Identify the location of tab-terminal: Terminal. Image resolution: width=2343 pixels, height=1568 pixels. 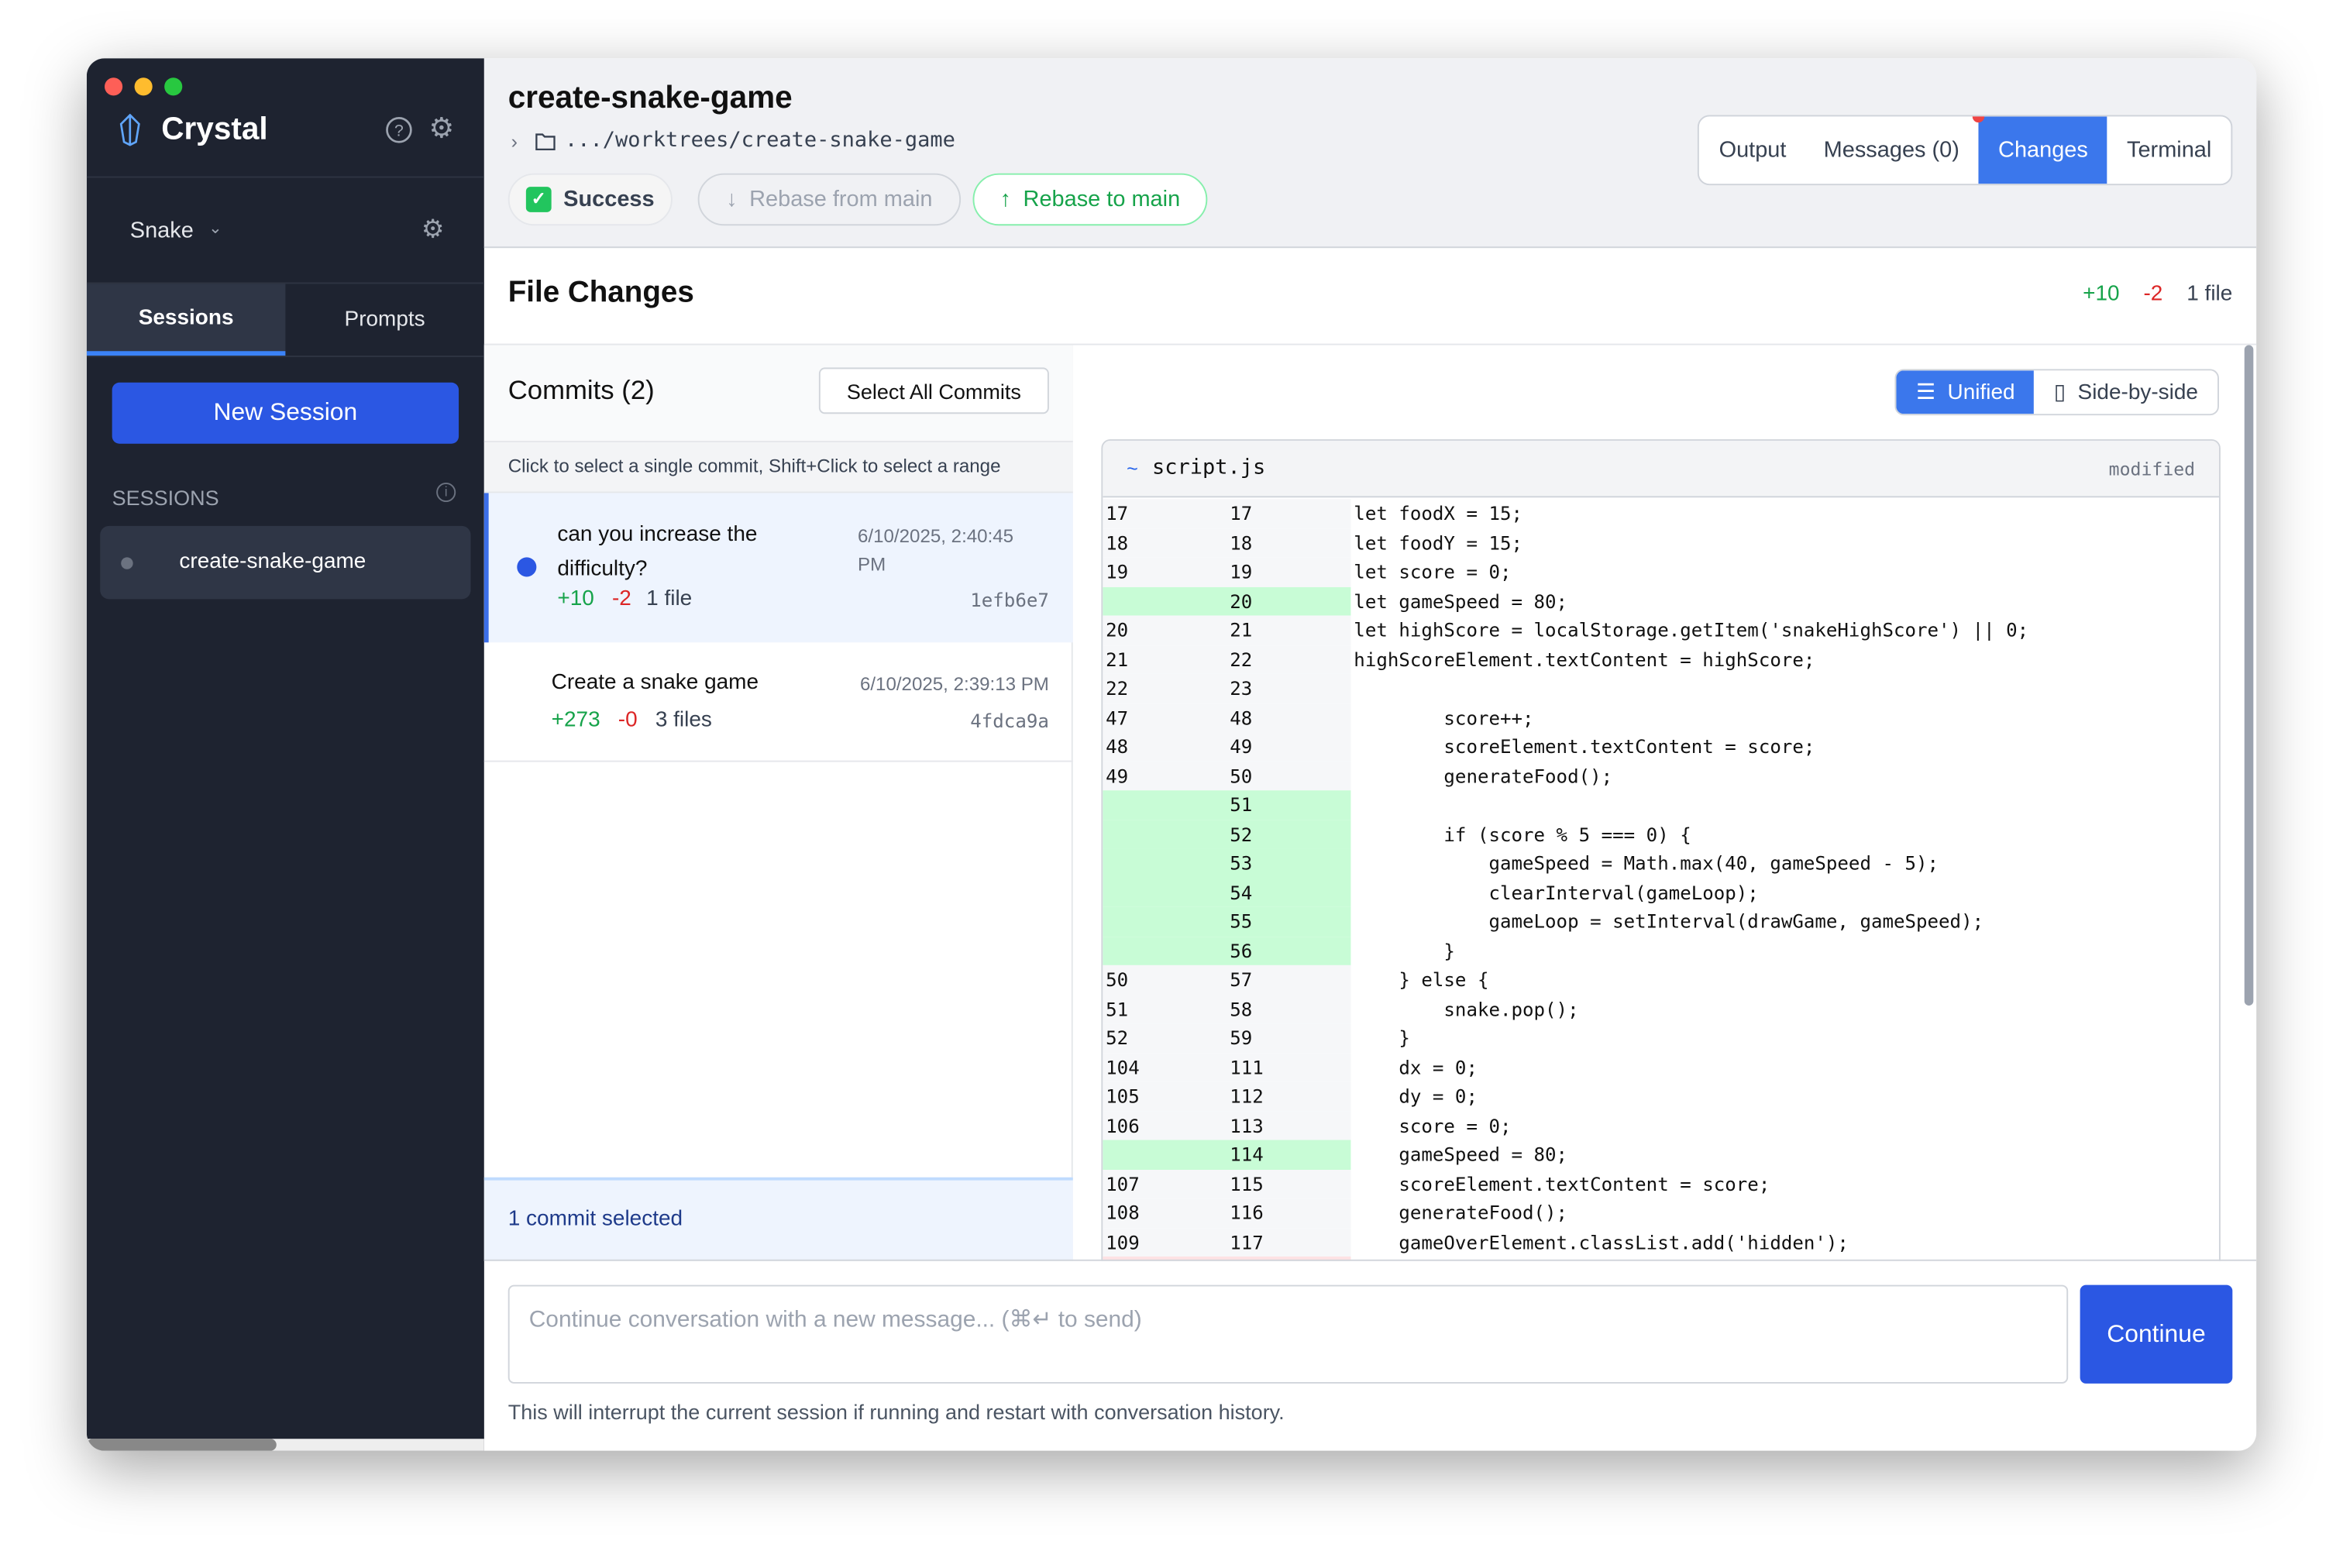
(2169, 150).